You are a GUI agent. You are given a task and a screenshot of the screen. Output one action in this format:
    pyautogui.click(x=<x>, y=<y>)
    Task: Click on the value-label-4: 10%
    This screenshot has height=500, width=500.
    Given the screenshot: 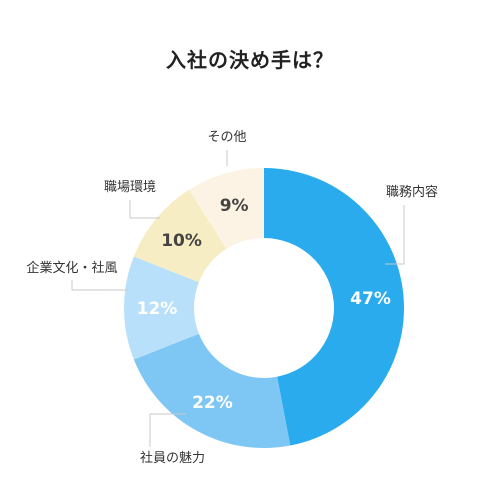 What is the action you would take?
    pyautogui.click(x=181, y=241)
    